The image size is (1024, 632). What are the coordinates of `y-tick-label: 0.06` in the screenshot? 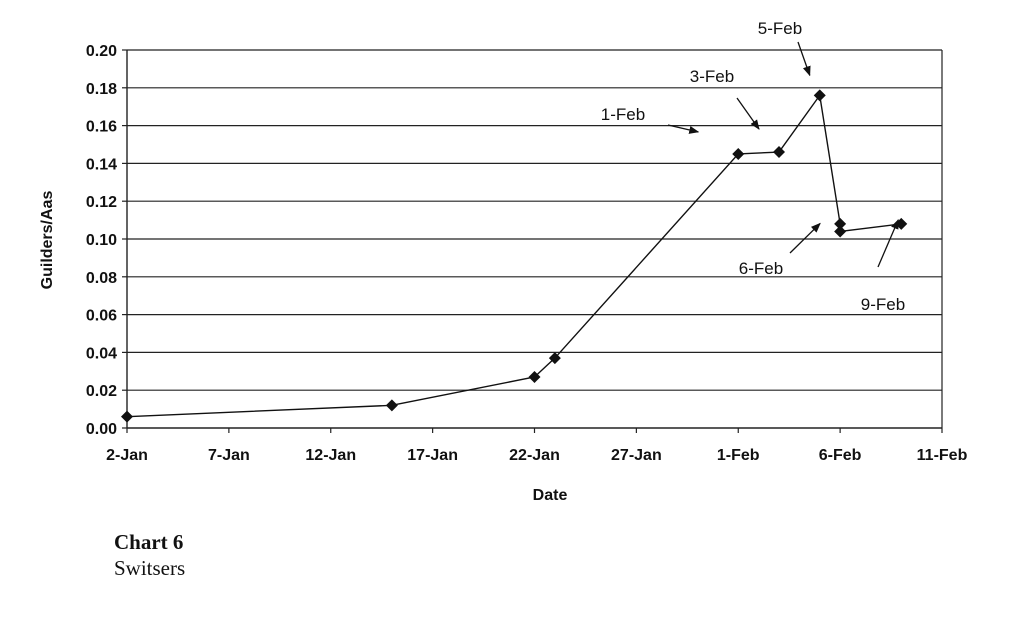 It's located at (101, 316).